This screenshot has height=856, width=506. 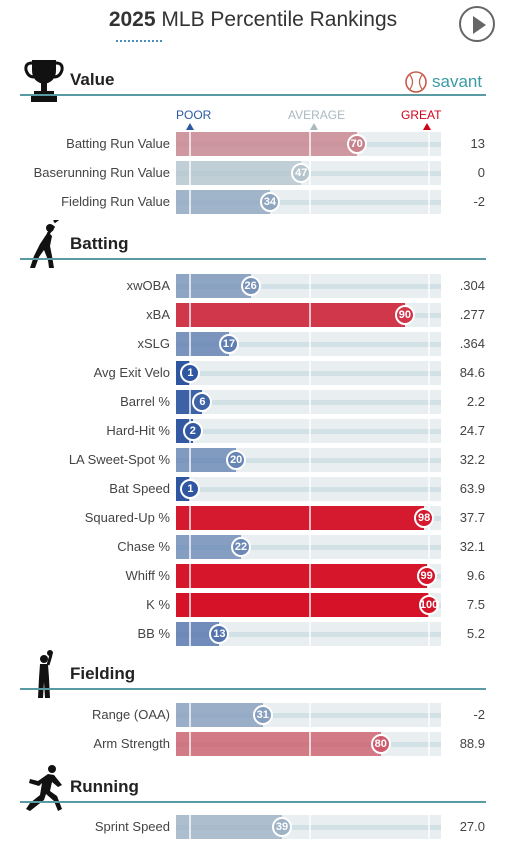 I want to click on percentile-bar-track: 39, so click(x=308, y=827).